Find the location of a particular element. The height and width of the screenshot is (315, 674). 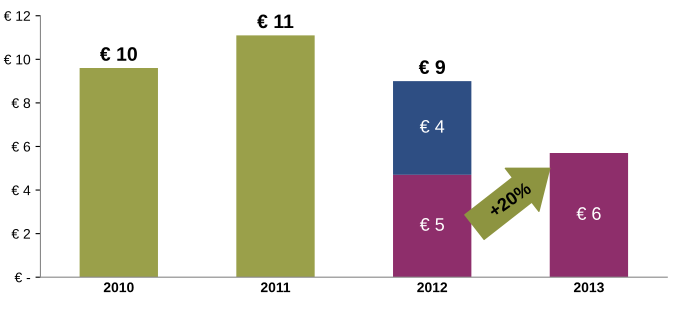

data-label: € 5 is located at coordinates (432, 224).